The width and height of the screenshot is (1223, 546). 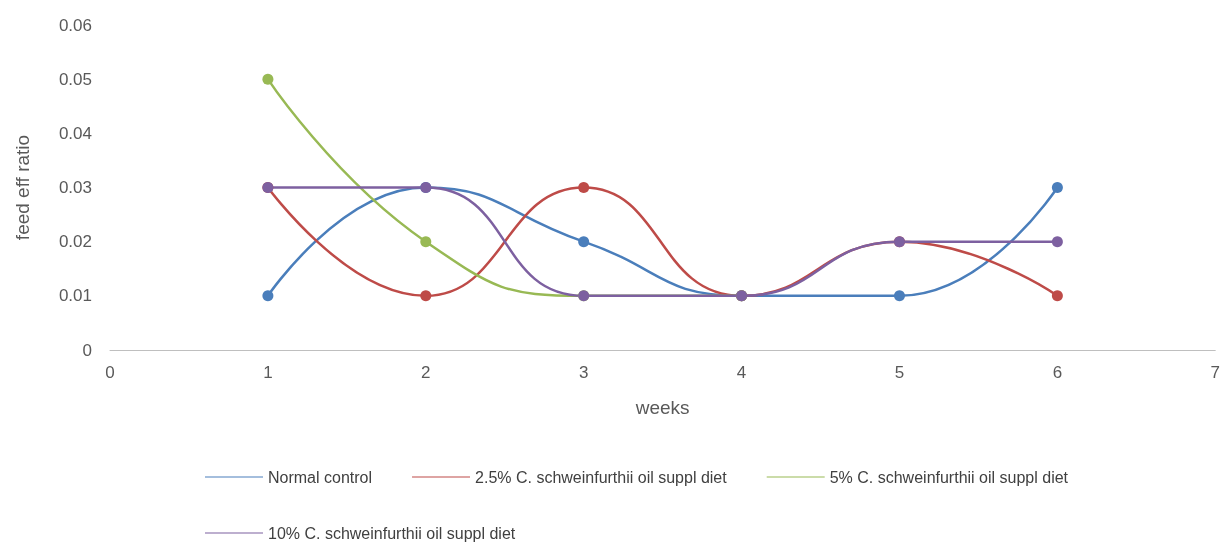 I want to click on legend-label: 10% C. schweinfurthii oil suppl diet, so click(x=392, y=533).